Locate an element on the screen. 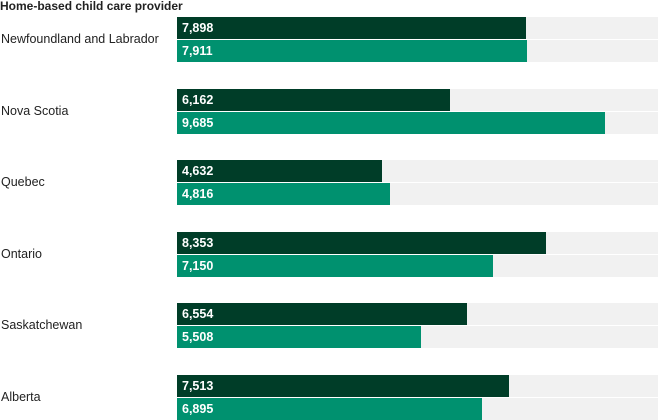 The width and height of the screenshot is (658, 420). category-label: Saskatchewan is located at coordinates (42, 325).